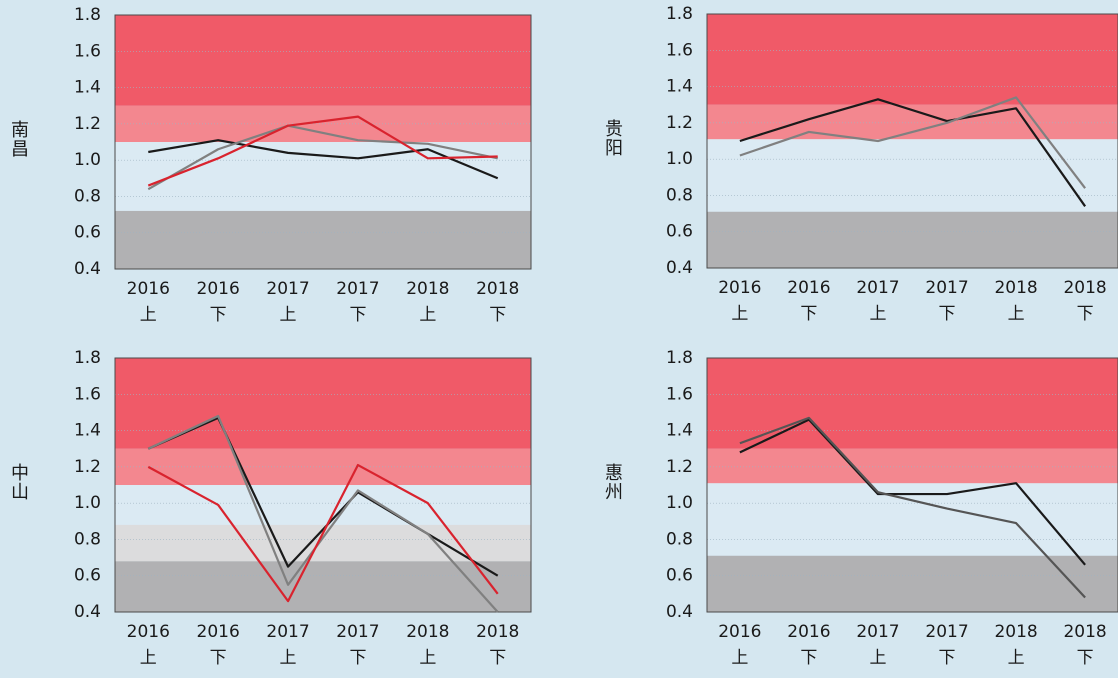 The width and height of the screenshot is (1118, 678). What do you see at coordinates (612, 482) in the screenshot?
I see `chart-title: 惠州` at bounding box center [612, 482].